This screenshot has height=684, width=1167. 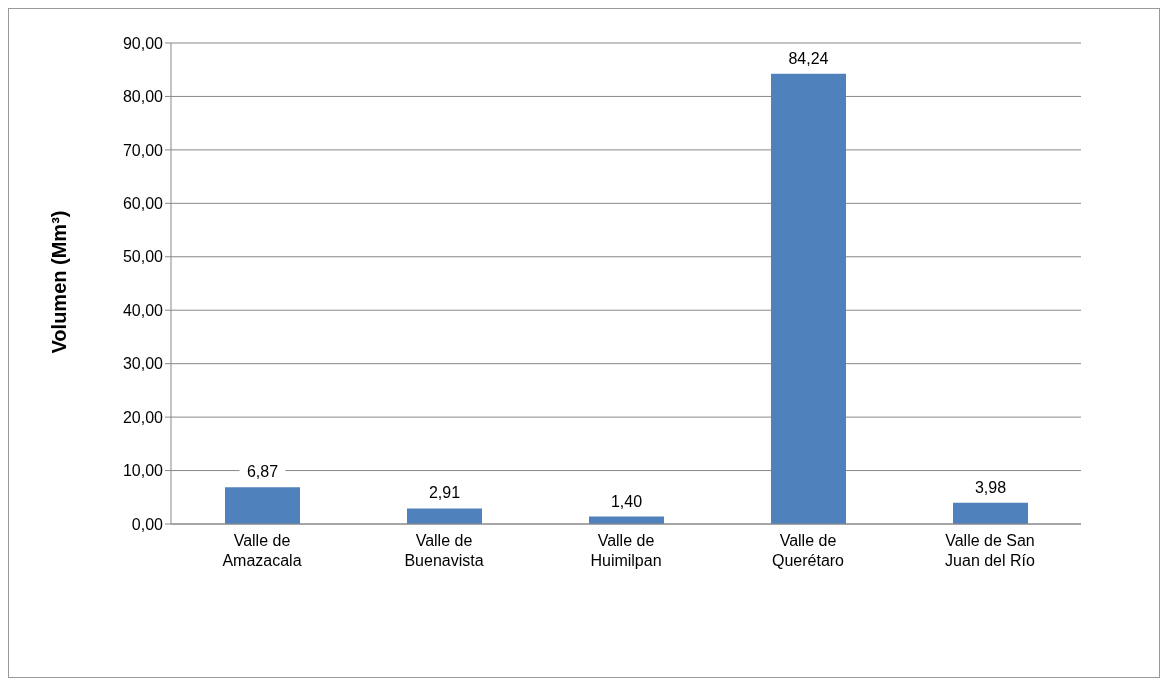 I want to click on y-tick-label: 70,00, so click(x=143, y=150).